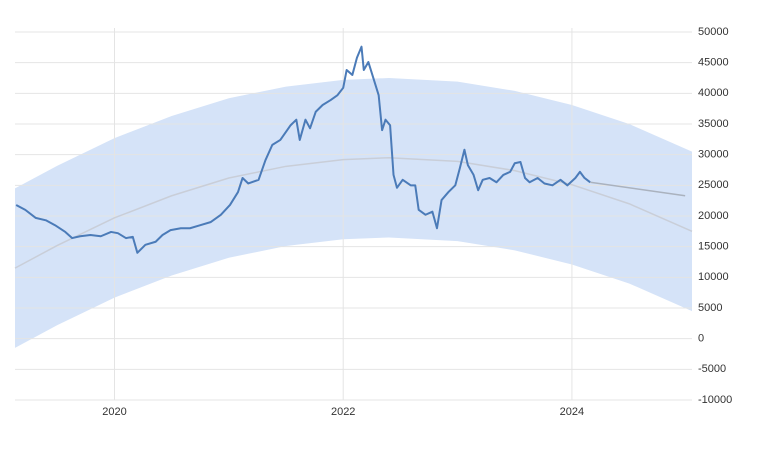  Describe the element at coordinates (715, 400) in the screenshot. I see `y-tick-label: -10000` at that location.